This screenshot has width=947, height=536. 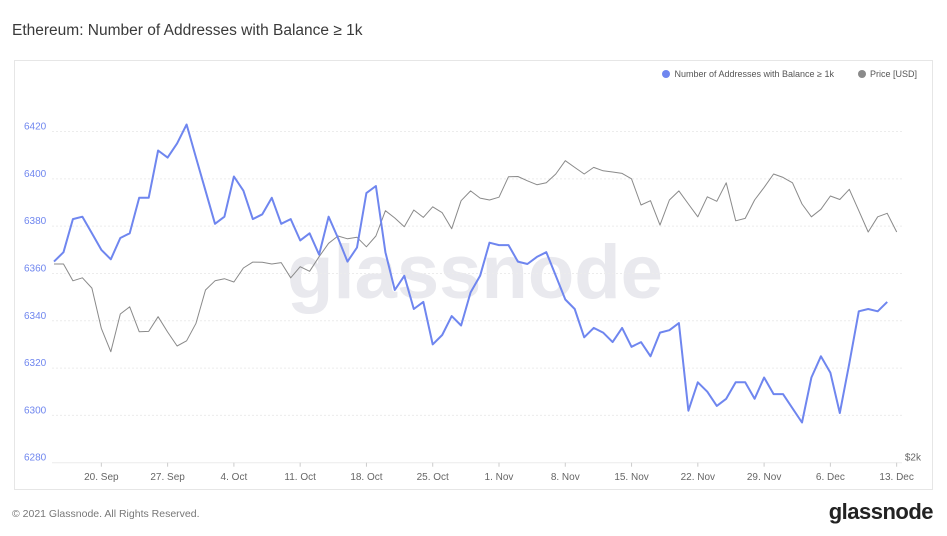 What do you see at coordinates (896, 477) in the screenshot?
I see `x-tick-label: 13. Dec` at bounding box center [896, 477].